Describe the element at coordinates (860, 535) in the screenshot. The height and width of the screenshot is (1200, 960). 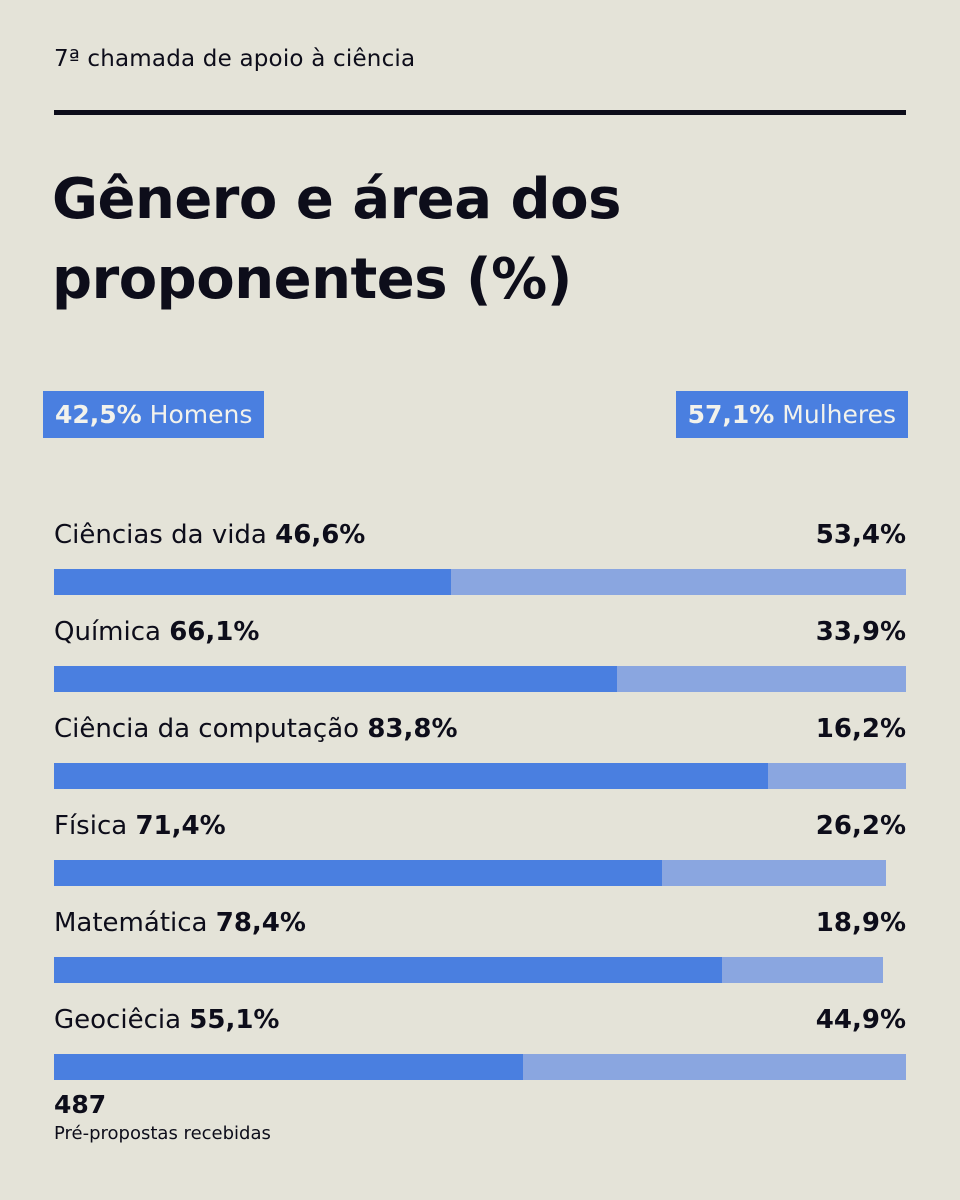
I see `women-value-label: 53,4%` at that location.